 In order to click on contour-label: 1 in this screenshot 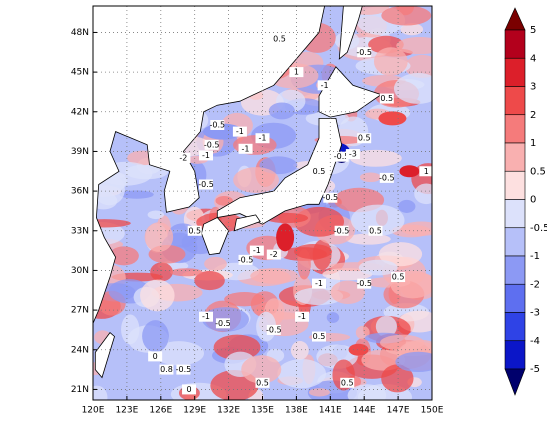, I will do `click(296, 72)`.